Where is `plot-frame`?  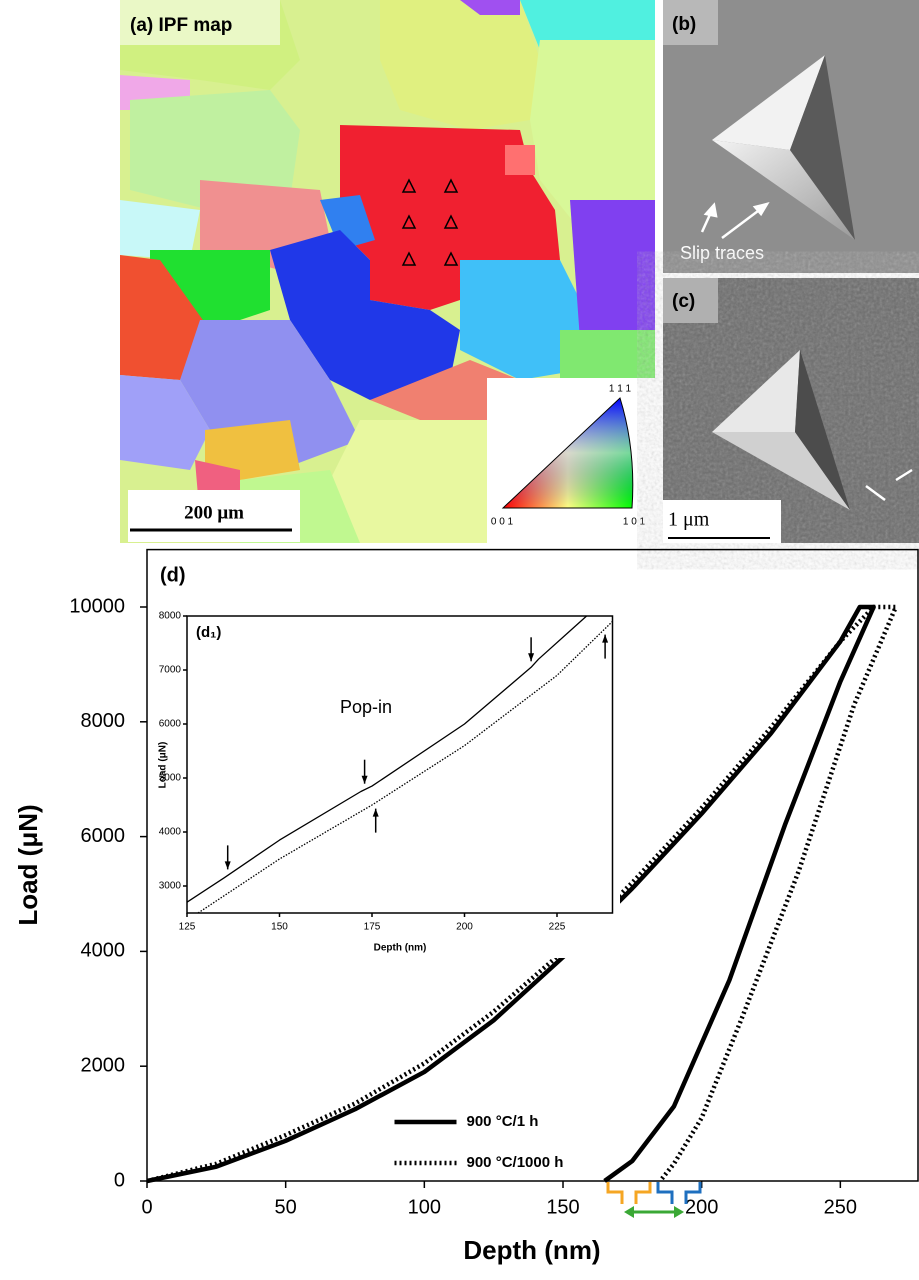 plot-frame is located at coordinates (400, 764).